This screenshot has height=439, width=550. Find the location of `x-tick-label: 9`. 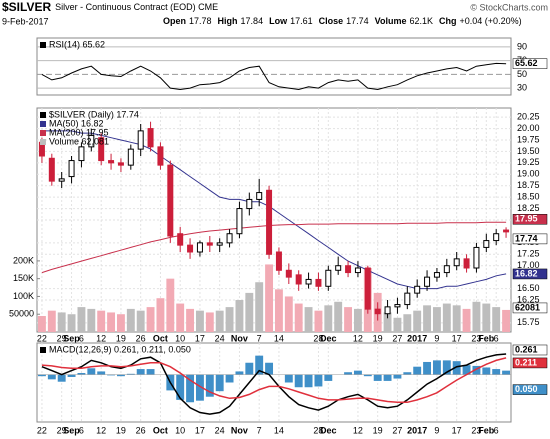

x-tick-label: 9 is located at coordinates (436, 430).